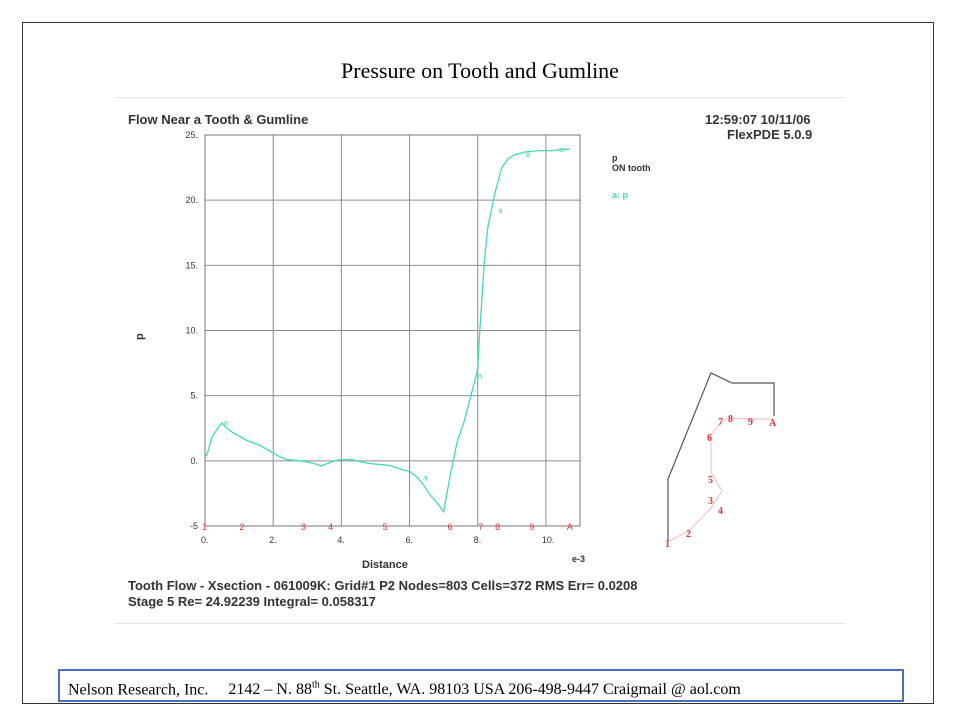 The image size is (960, 720). I want to click on x-axis-label: Distance, so click(385, 565).